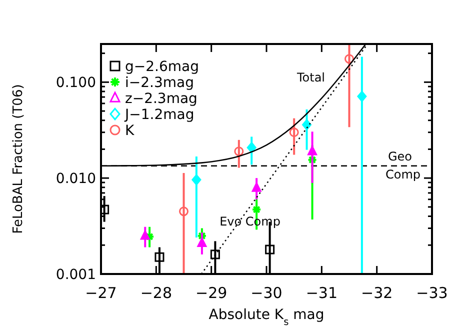  I want to click on annotation: Geo, so click(400, 156).